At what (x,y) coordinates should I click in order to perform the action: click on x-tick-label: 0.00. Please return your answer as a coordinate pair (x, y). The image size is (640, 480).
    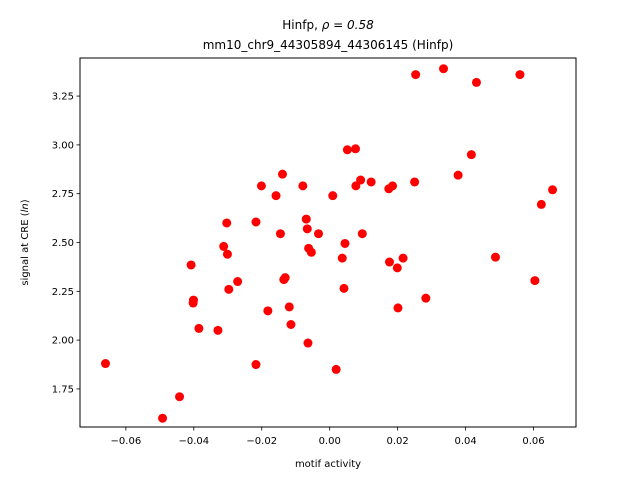
    Looking at the image, I should click on (330, 441).